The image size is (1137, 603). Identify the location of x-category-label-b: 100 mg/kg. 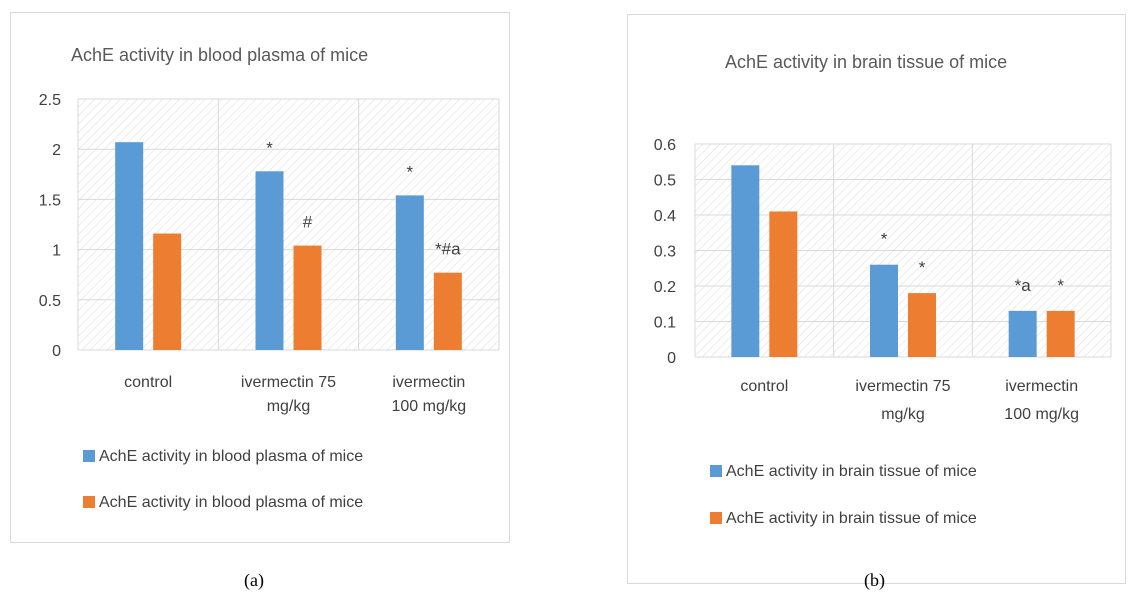
(1041, 414).